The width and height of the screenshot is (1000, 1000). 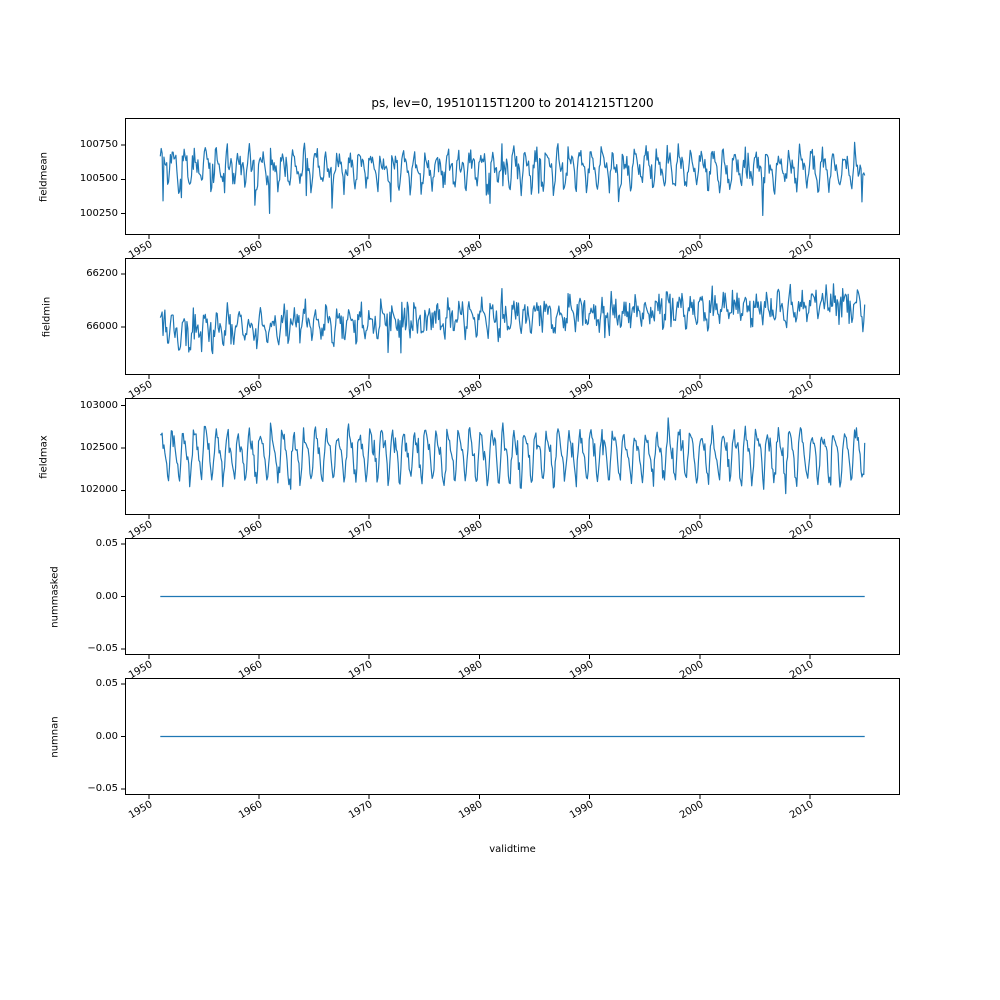 What do you see at coordinates (250, 810) in the screenshot?
I see `x-tick-label: 1960` at bounding box center [250, 810].